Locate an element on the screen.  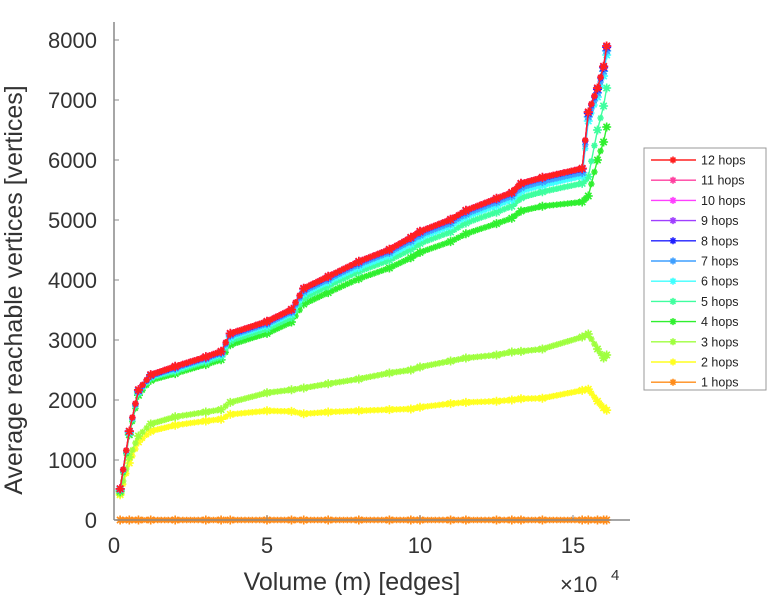
y-tick-label: 7000 is located at coordinates (72, 100).